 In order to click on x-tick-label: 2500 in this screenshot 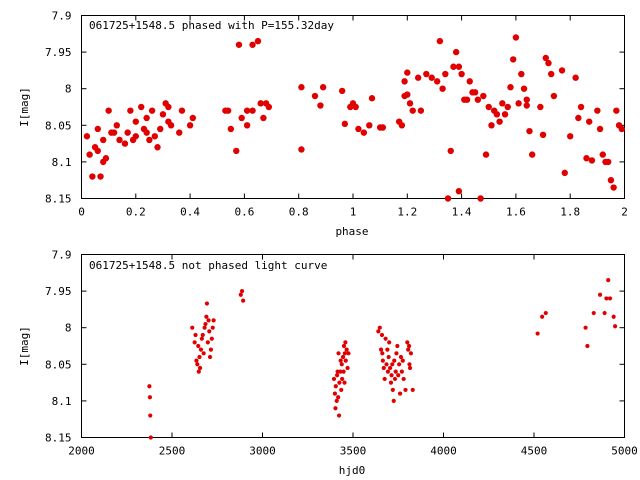, I will do `click(172, 451)`.